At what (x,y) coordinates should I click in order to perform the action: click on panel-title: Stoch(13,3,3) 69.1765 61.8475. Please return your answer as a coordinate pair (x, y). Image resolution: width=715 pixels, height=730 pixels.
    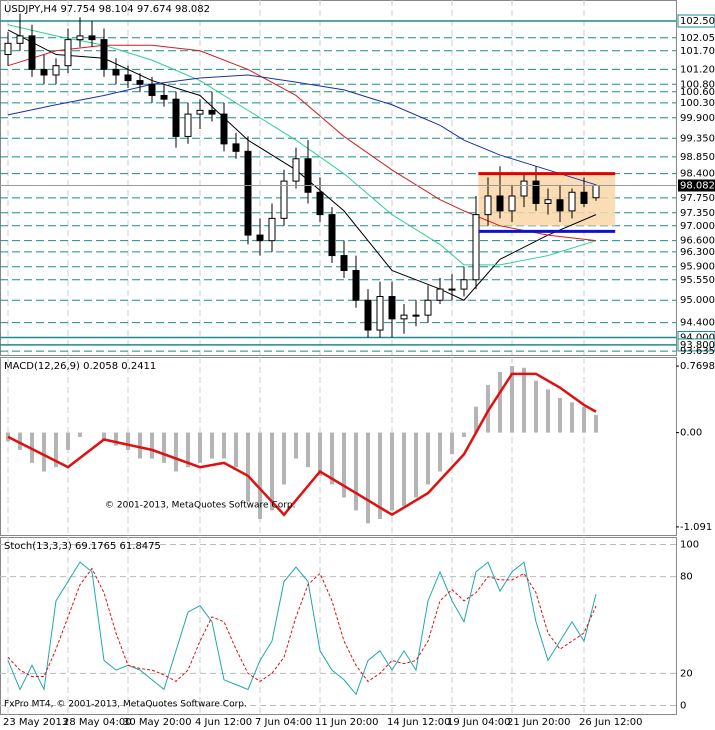
    Looking at the image, I should click on (82, 546).